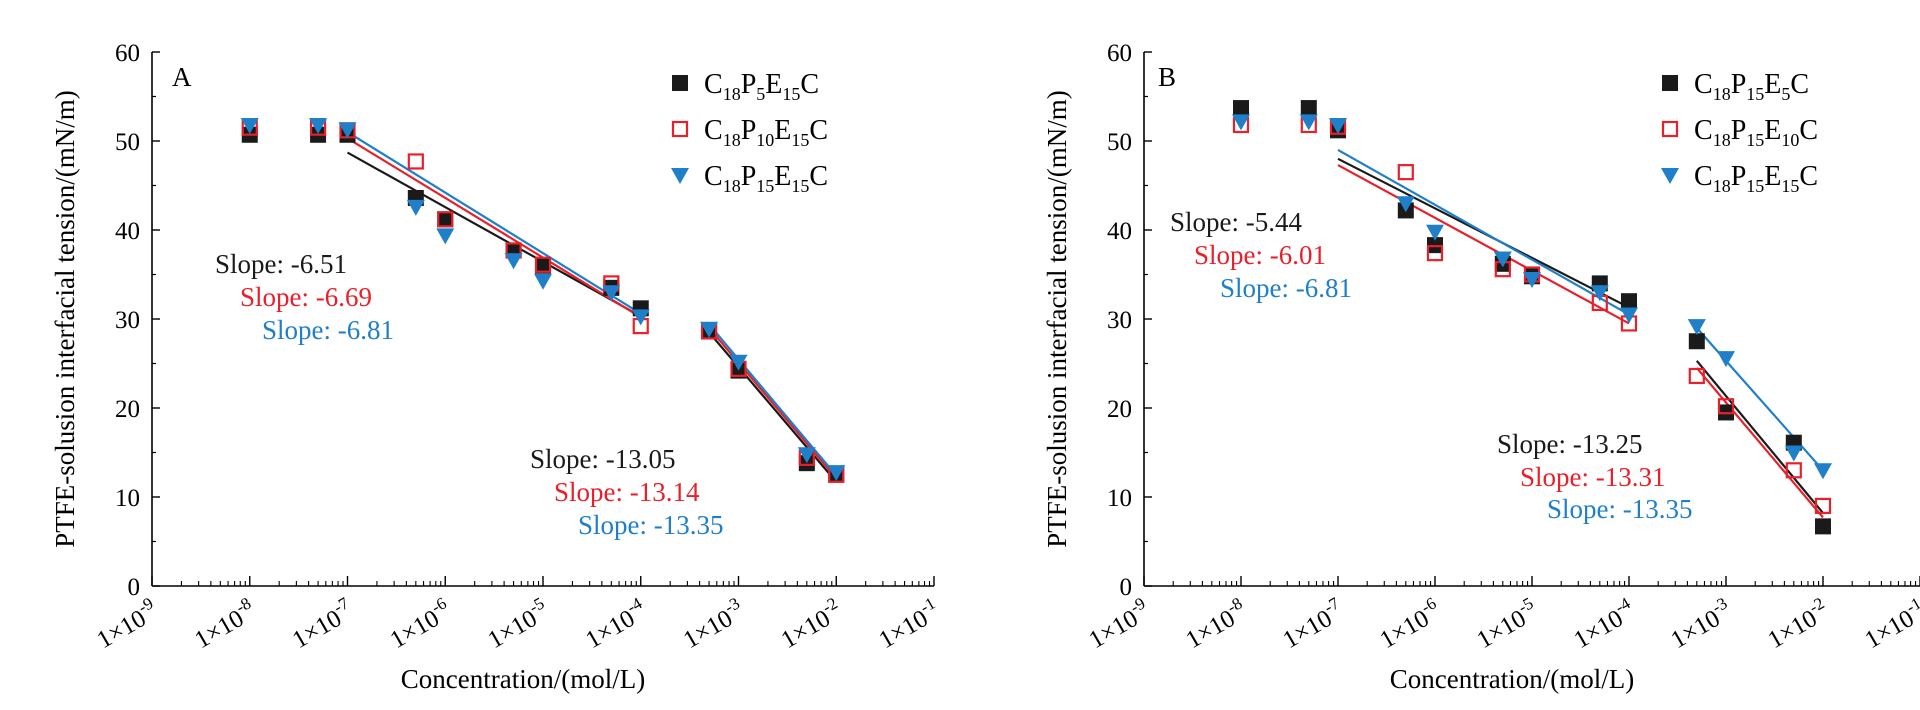 Image resolution: width=1920 pixels, height=710 pixels. I want to click on legend-label-part: P, so click(749, 130).